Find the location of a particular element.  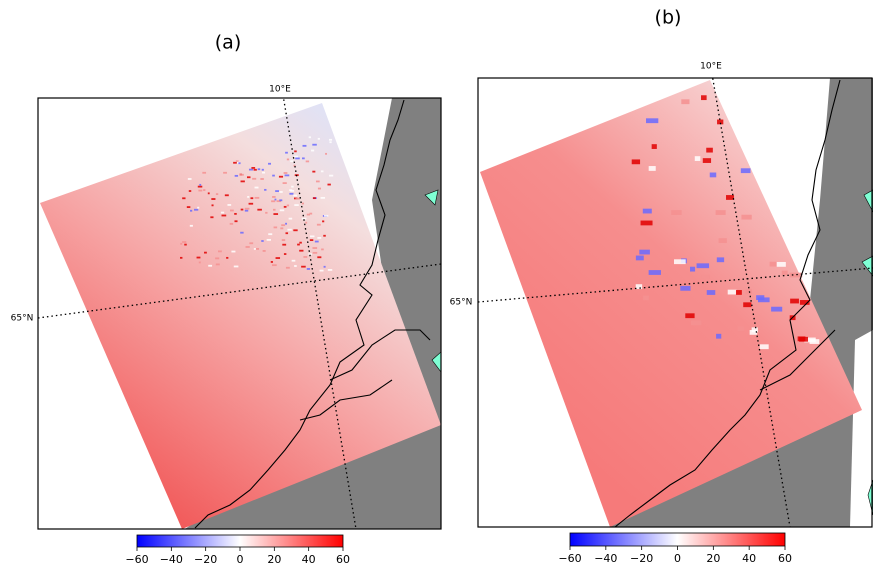

panel-title: (b) is located at coordinates (668, 18).